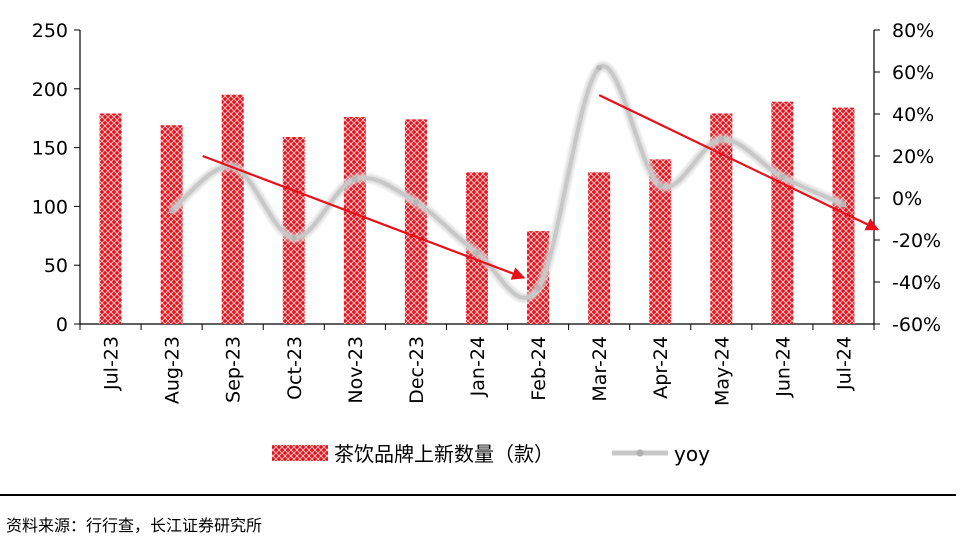  What do you see at coordinates (844, 363) in the screenshot?
I see `x-tick-label: Jul-24` at bounding box center [844, 363].